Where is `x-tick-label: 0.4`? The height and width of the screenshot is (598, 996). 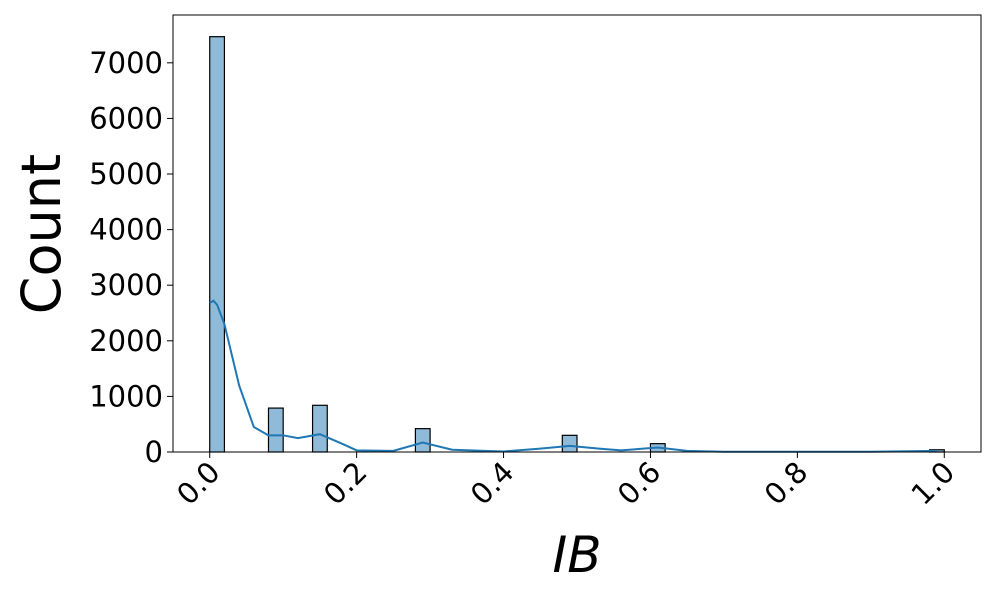 x-tick-label: 0.4 is located at coordinates (492, 483).